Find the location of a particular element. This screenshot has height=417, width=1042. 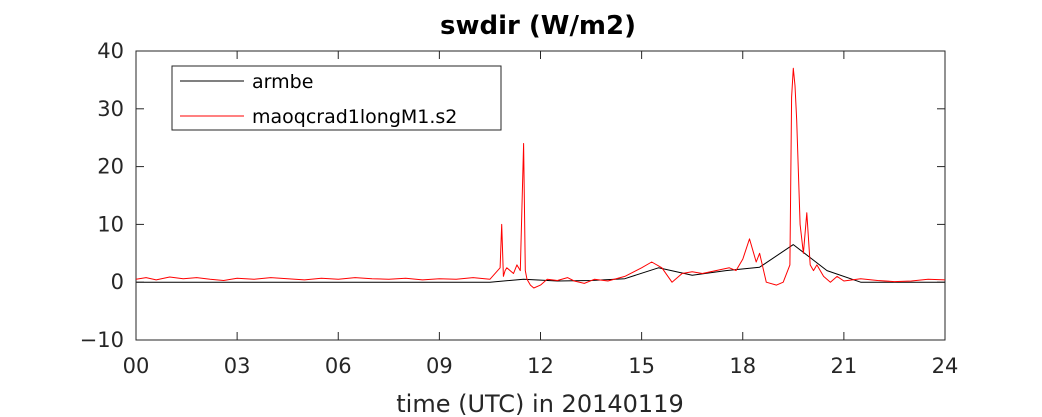

legend-box is located at coordinates (336, 98).